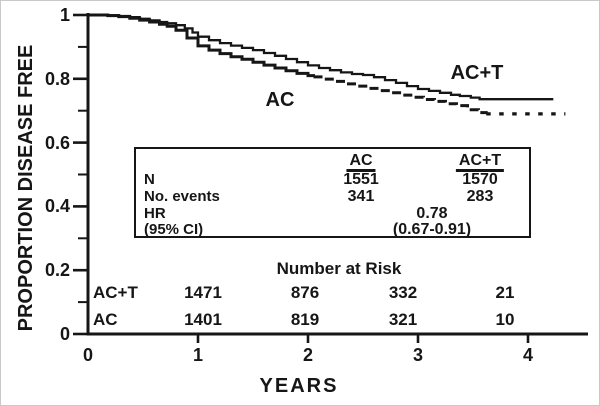 This screenshot has height=406, width=600. I want to click on ac-curve-line-solid, so click(201, 45).